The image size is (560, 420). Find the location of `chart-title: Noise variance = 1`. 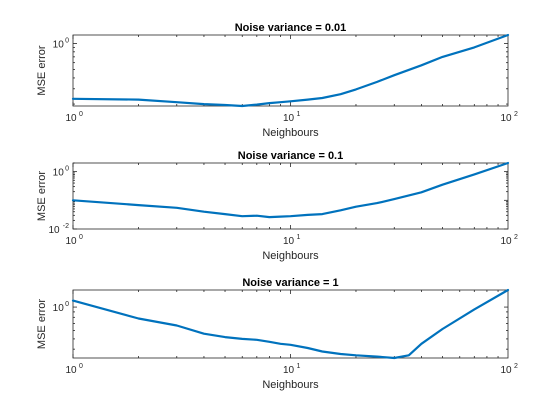

chart-title: Noise variance = 1 is located at coordinates (290, 283).